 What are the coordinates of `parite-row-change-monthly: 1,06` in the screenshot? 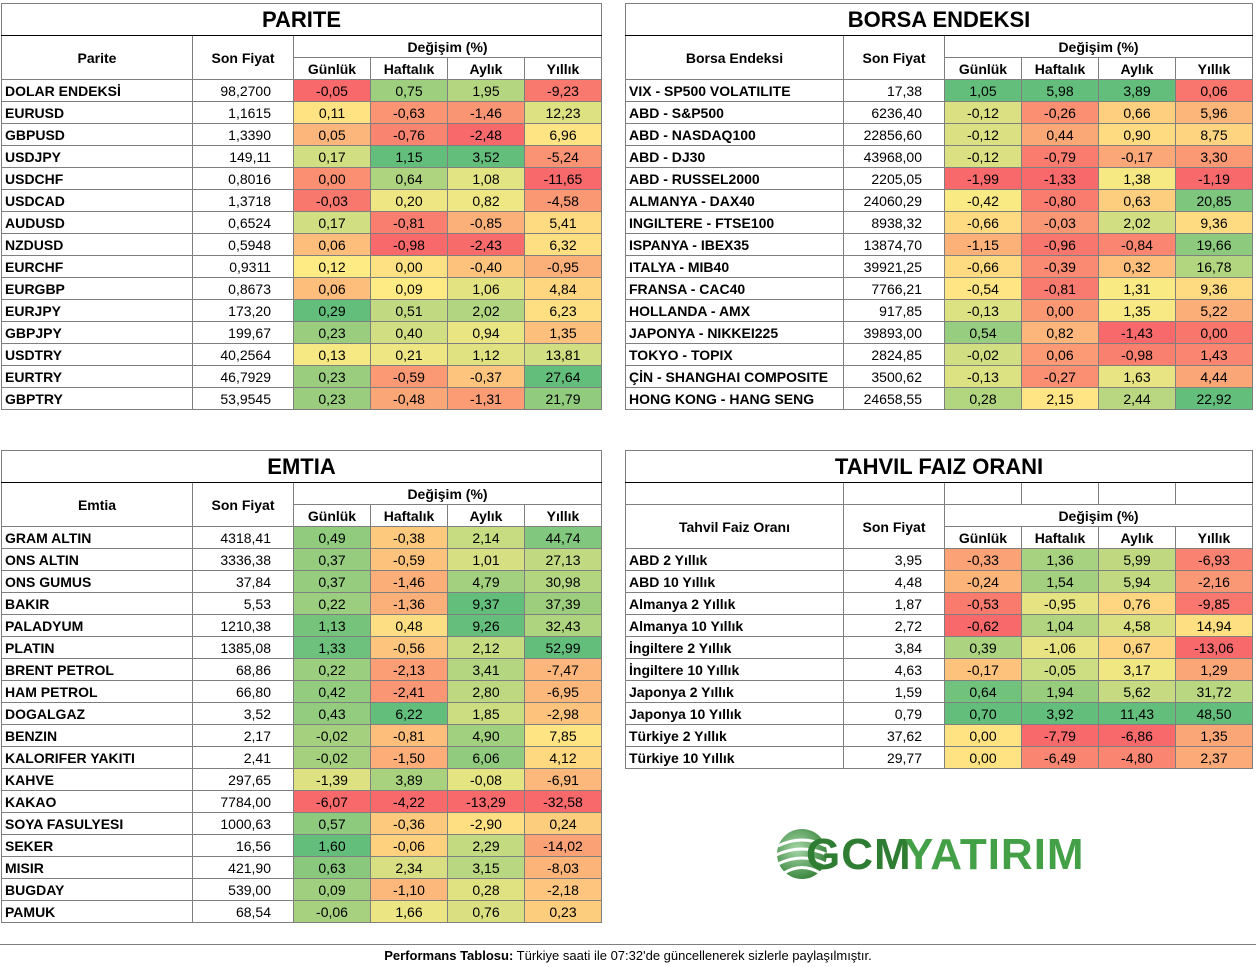 It's located at (486, 288).